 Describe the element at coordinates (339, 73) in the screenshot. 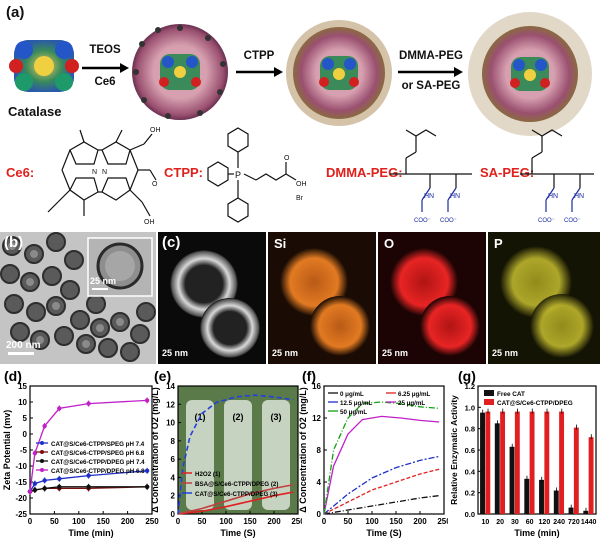

I see `ctpp-nanoparticle` at that location.